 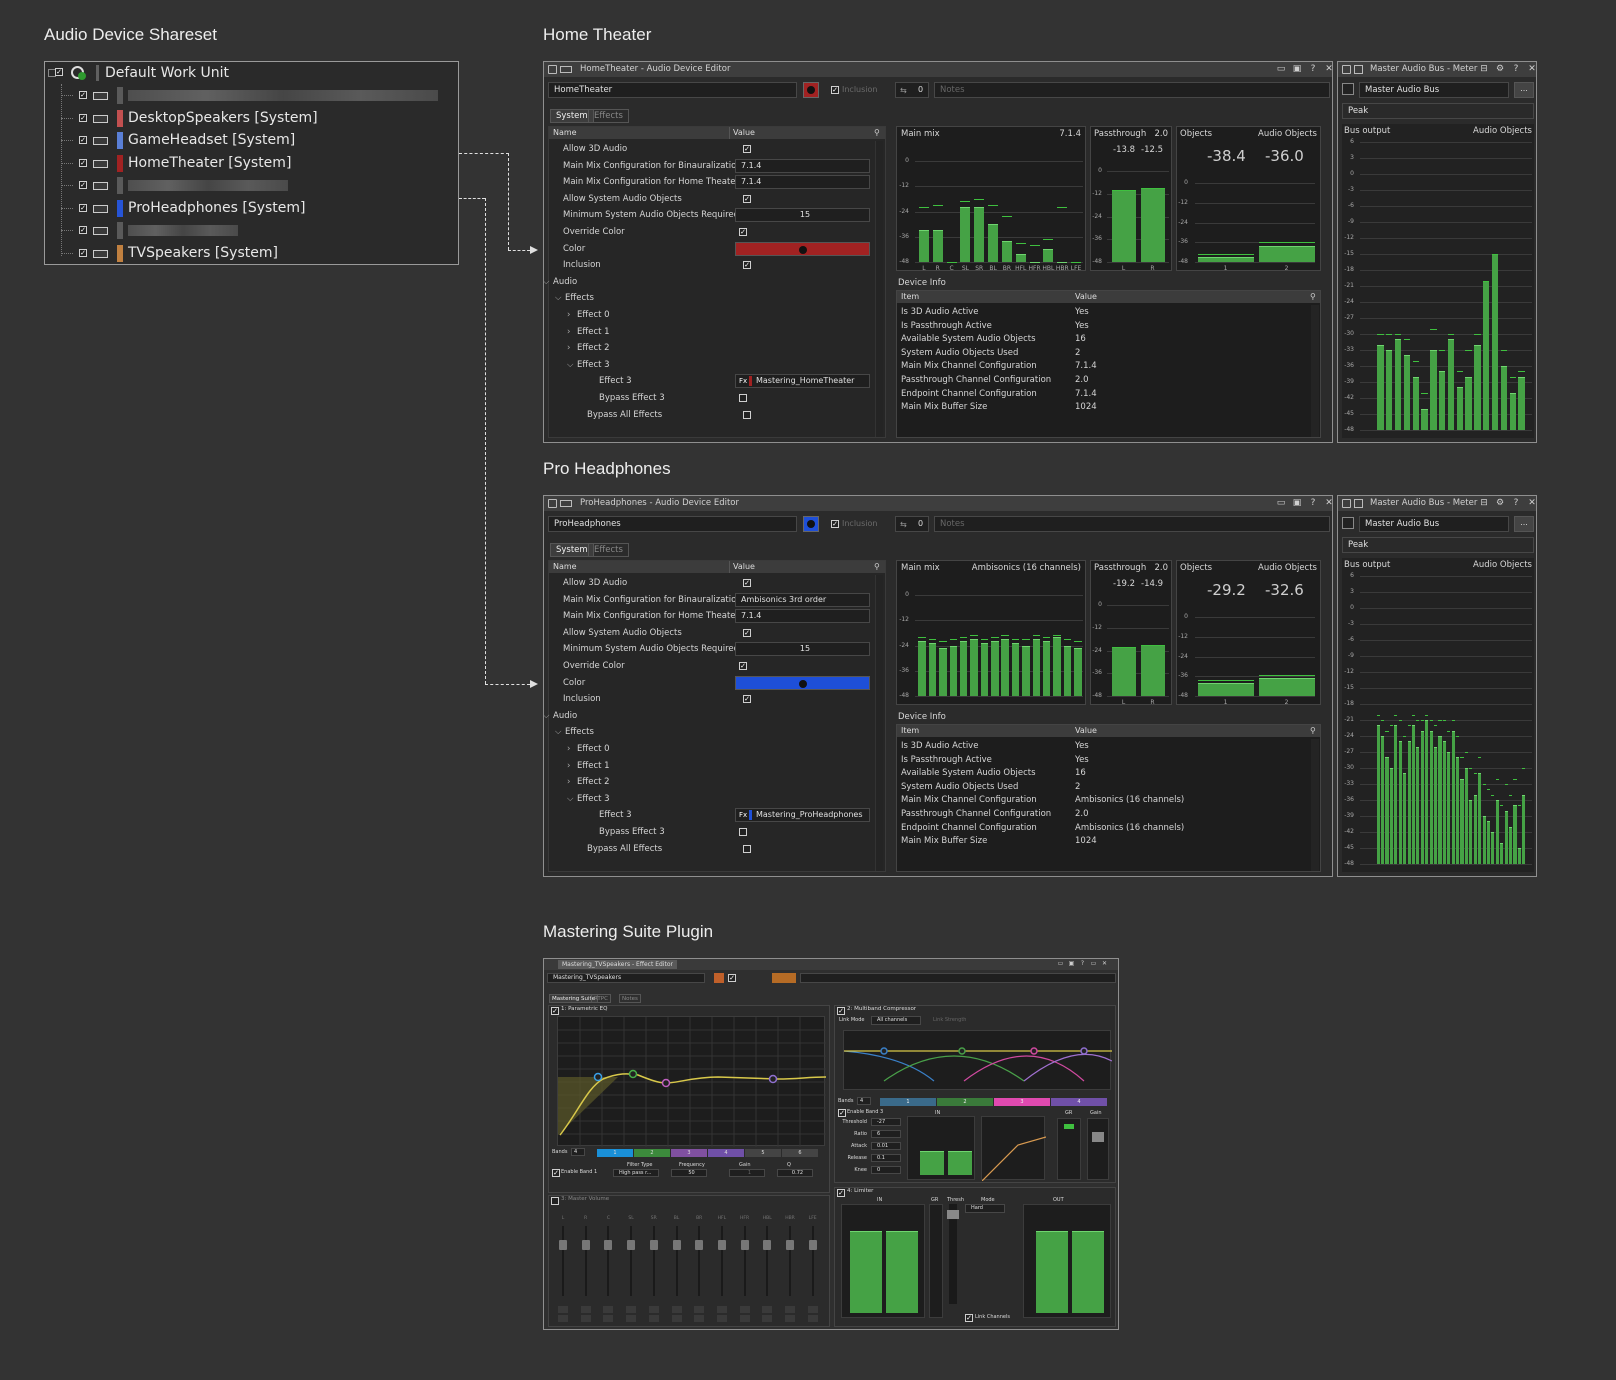 What do you see at coordinates (800, 1153) in the screenshot?
I see `eq-band-tab: 6` at bounding box center [800, 1153].